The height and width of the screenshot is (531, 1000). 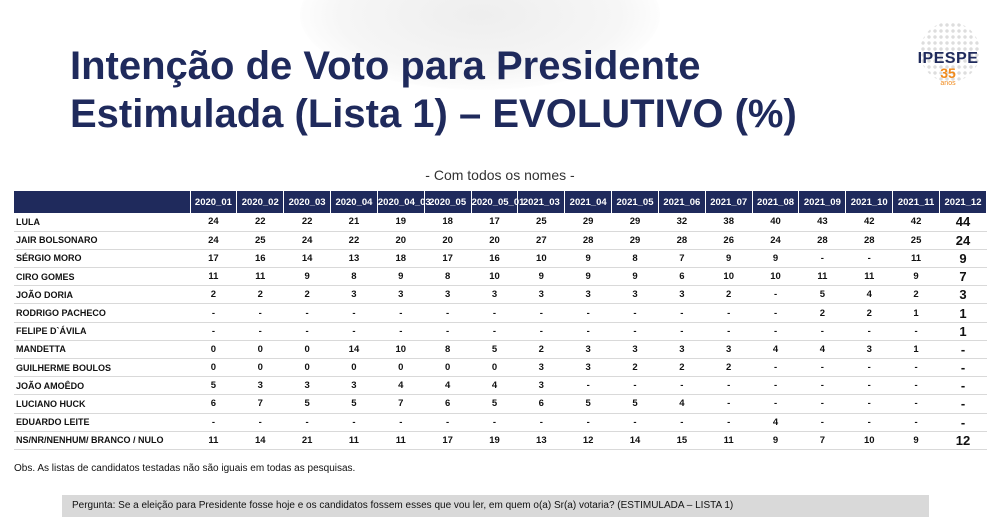 I want to click on table-cell: 1, so click(x=916, y=313).